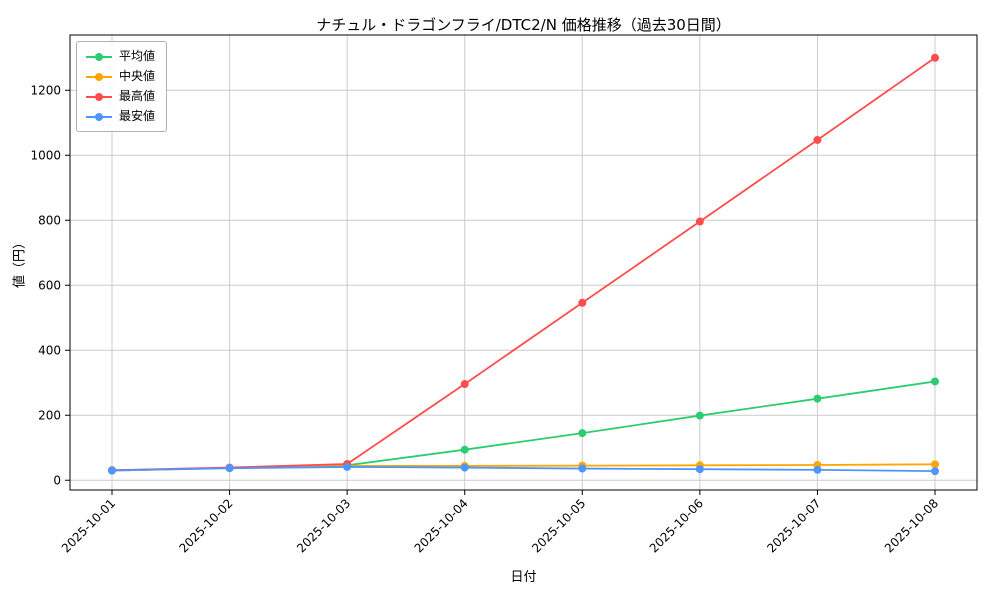  I want to click on svg-text: 400, so click(49, 350).